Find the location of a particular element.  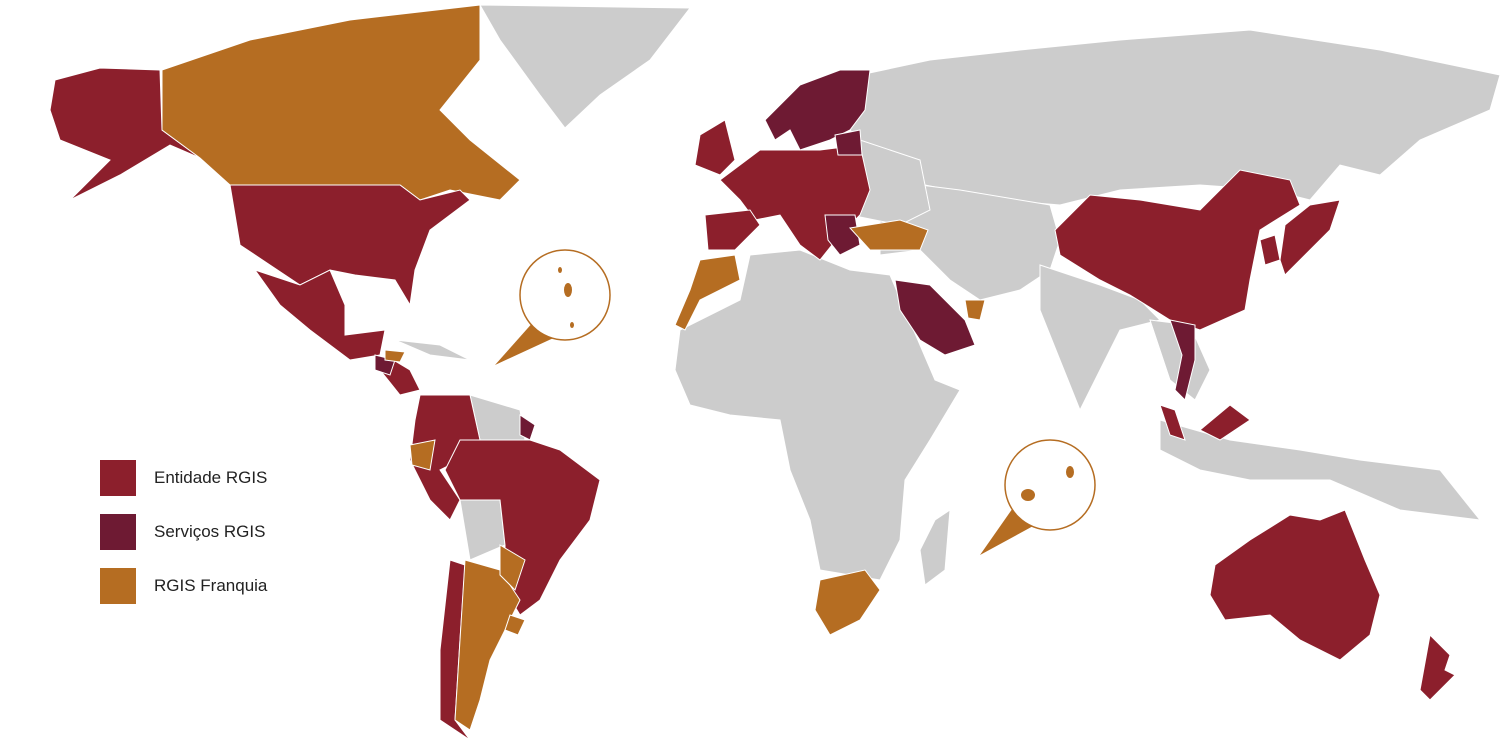

region-bolivia is located at coordinates (482, 530).